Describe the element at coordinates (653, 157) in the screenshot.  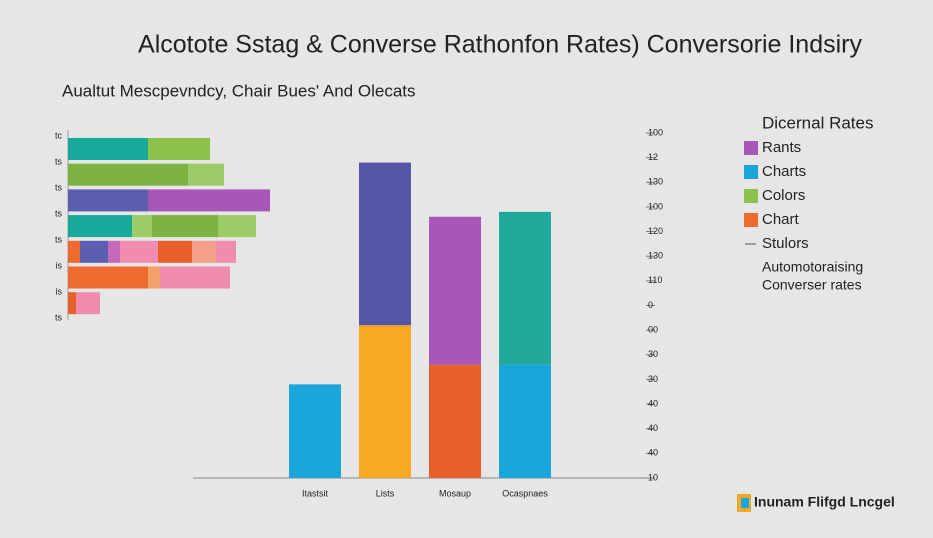
I see `y-tick-label: 12` at that location.